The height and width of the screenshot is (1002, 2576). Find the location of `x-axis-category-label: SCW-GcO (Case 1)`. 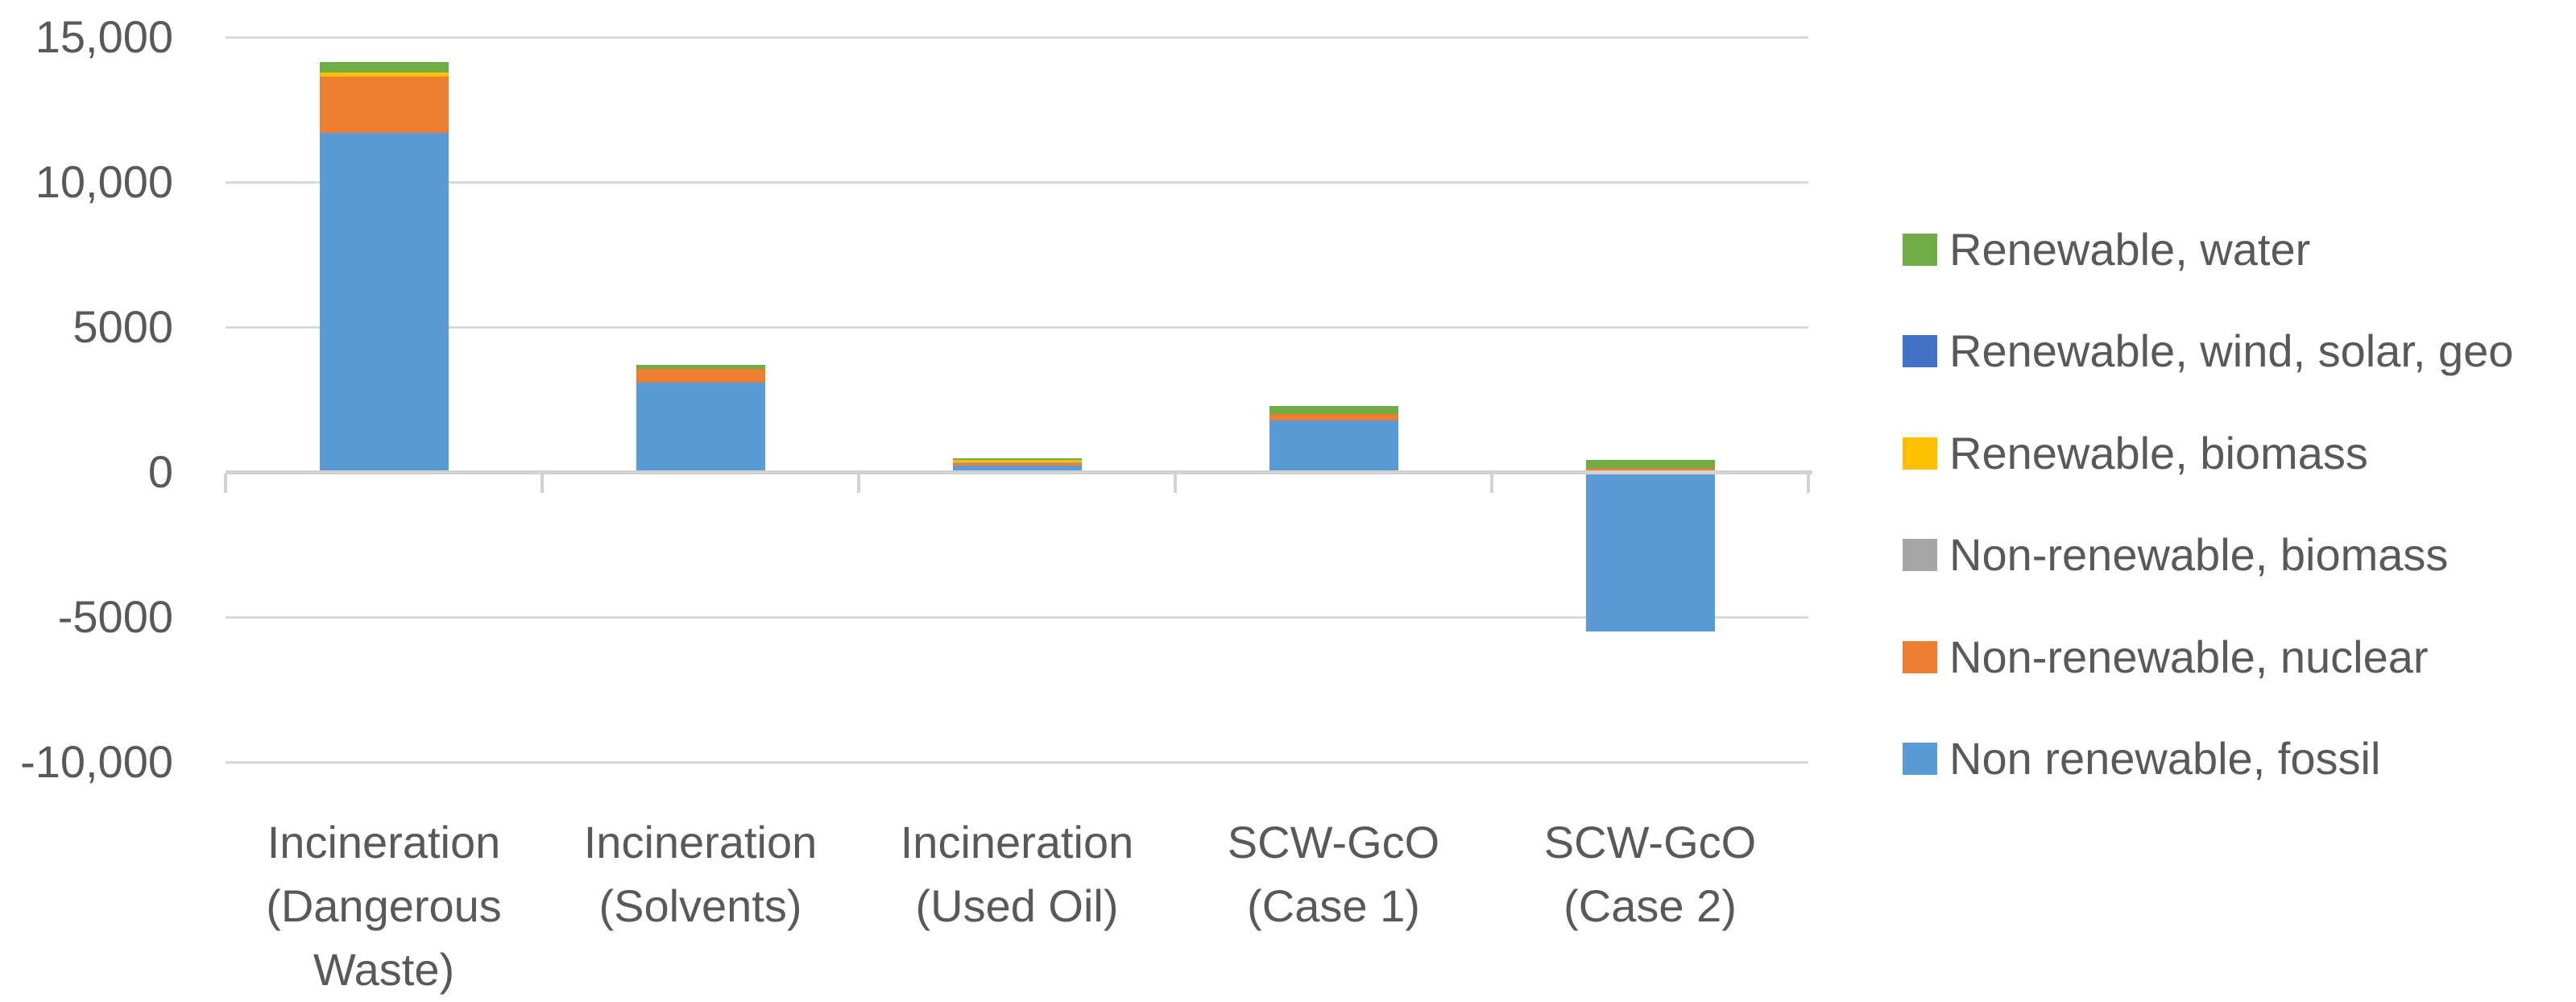

x-axis-category-label: SCW-GcO (Case 1) is located at coordinates (1333, 874).